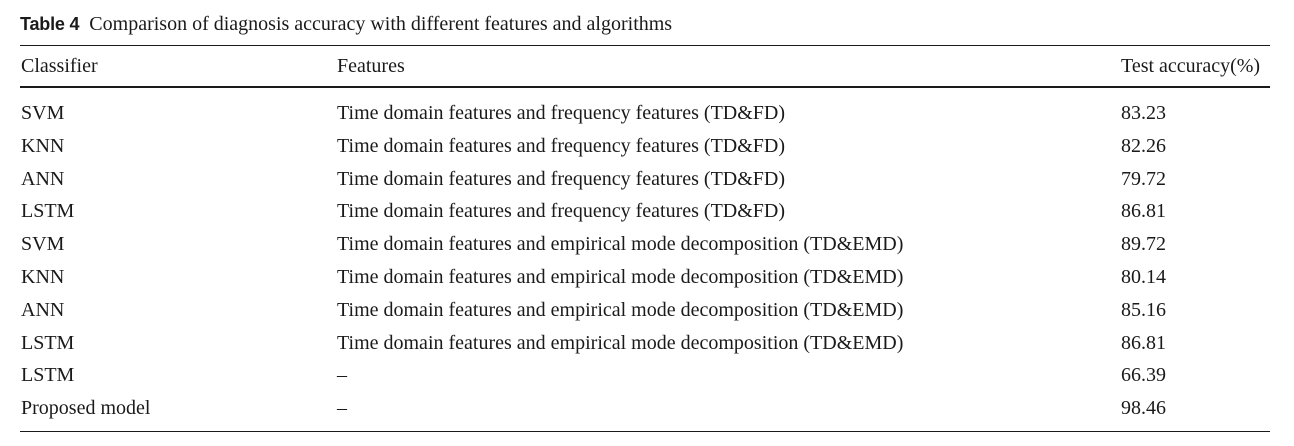  What do you see at coordinates (647, 375) in the screenshot?
I see `table-row: LSTM – 66.39` at bounding box center [647, 375].